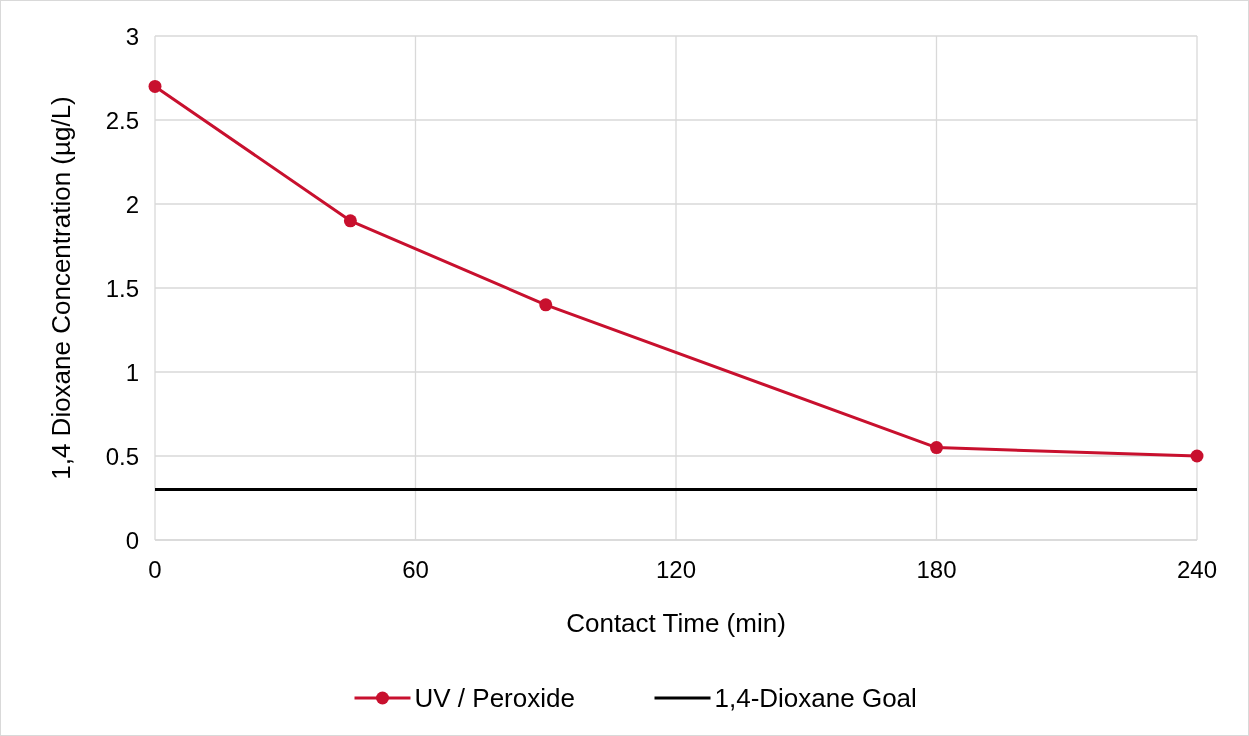 The width and height of the screenshot is (1249, 736). What do you see at coordinates (61, 288) in the screenshot?
I see `y-axis-title: 1,4 Dioxane Concentration (µg/L)` at bounding box center [61, 288].